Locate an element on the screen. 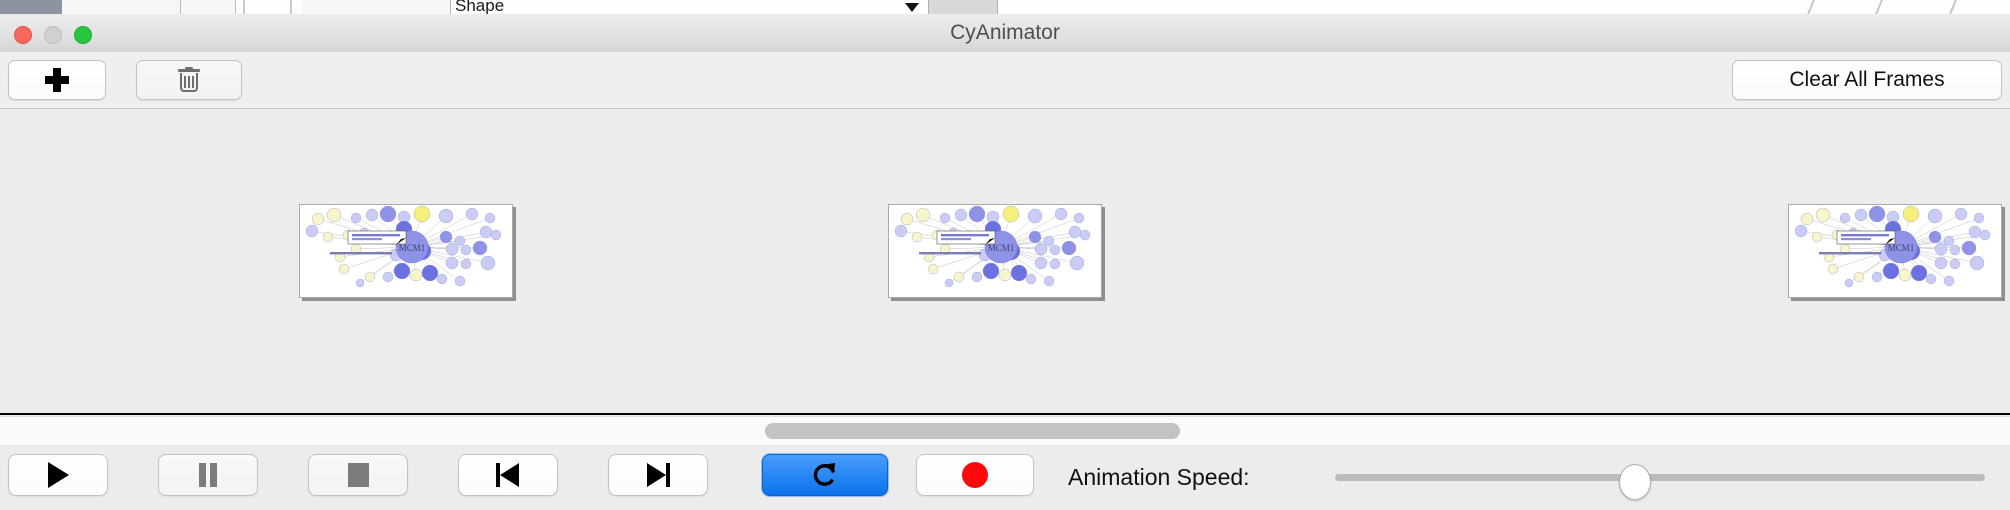 This screenshot has height=510, width=2010. horizontal-scrollbar-track is located at coordinates (1005, 431).